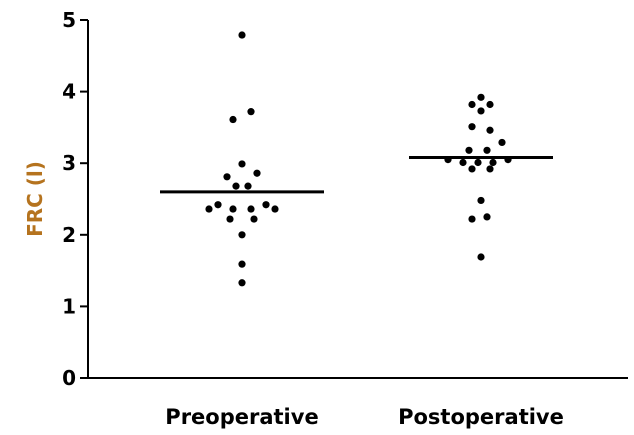  Describe the element at coordinates (69, 92) in the screenshot. I see `y-tick-label: 4` at that location.